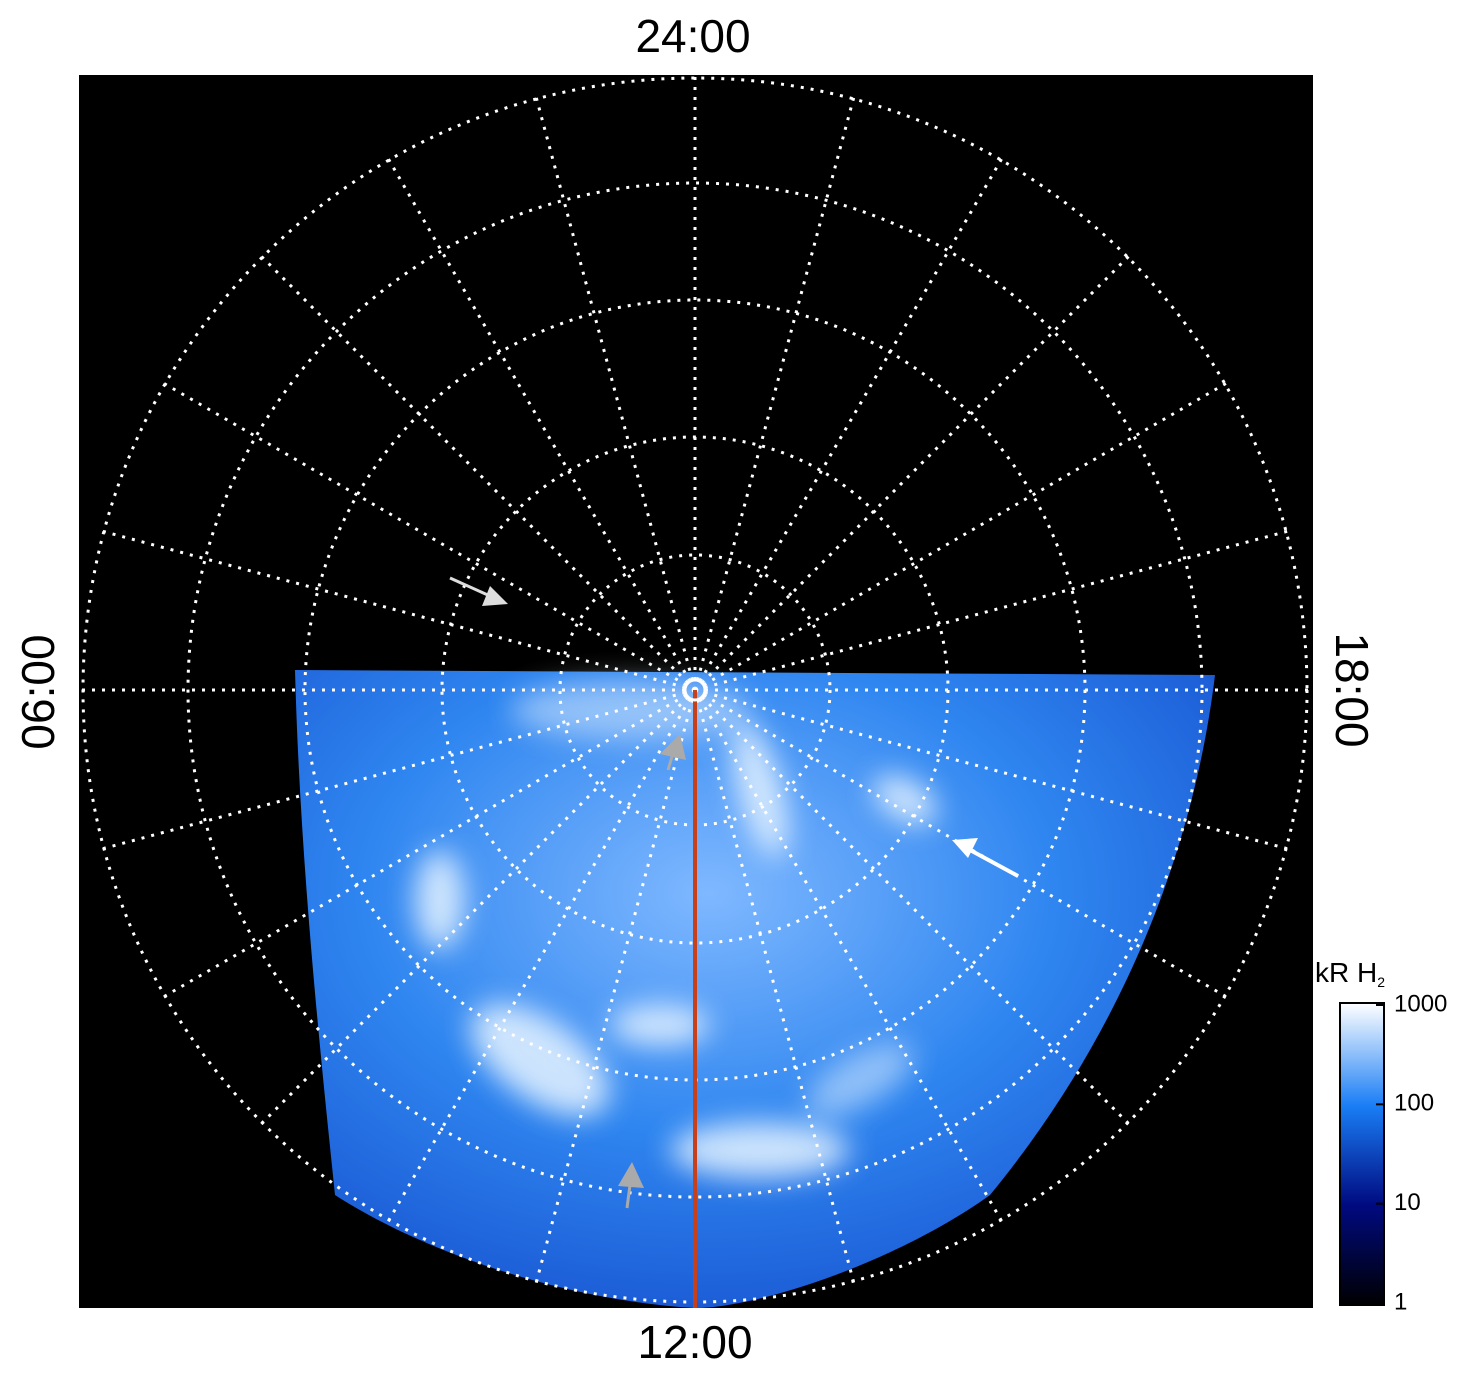 Image resolution: width=1480 pixels, height=1389 pixels. What do you see at coordinates (38, 691) in the screenshot?
I see `label-left: 06:00` at bounding box center [38, 691].